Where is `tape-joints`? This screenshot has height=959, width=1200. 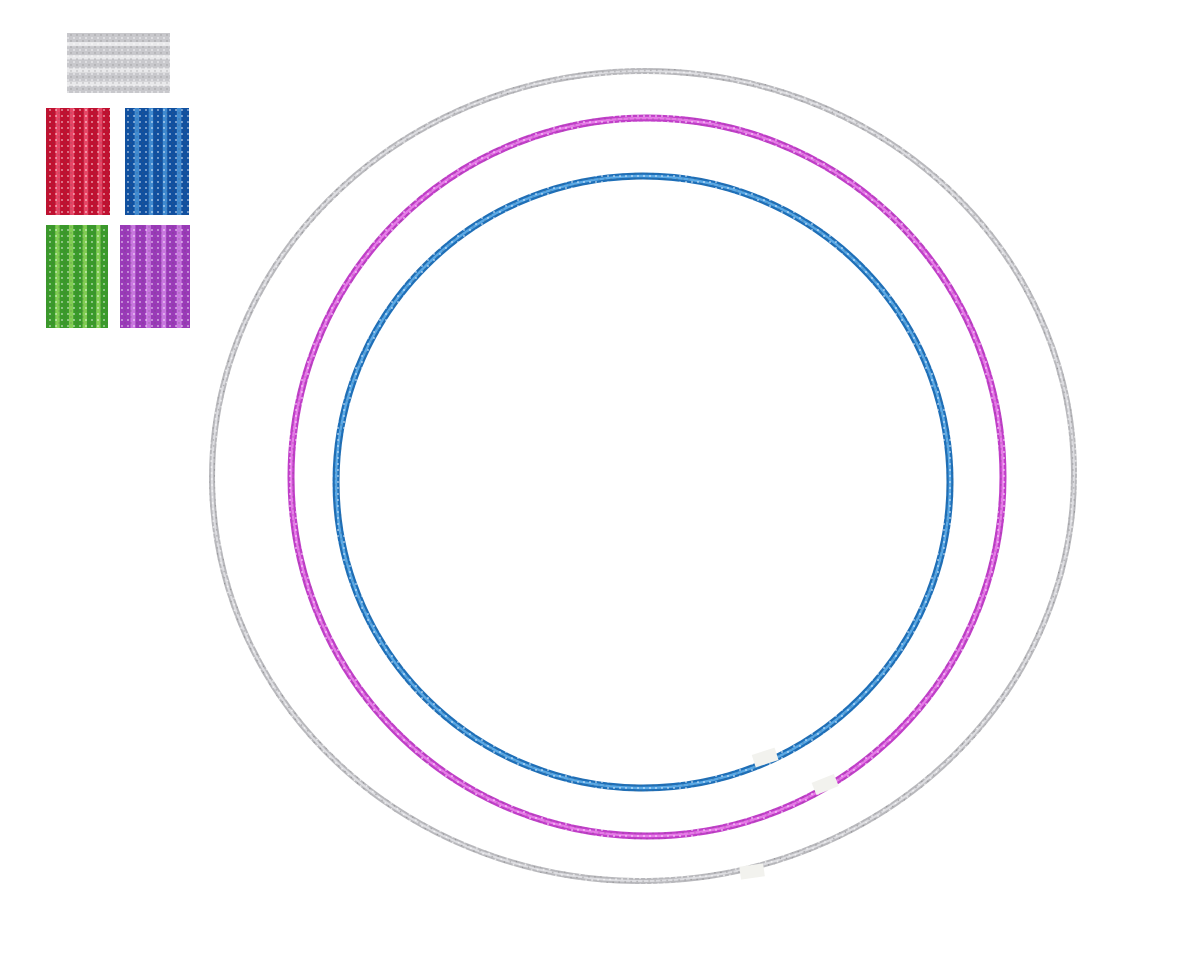
tape-joints is located at coordinates (789, 813).